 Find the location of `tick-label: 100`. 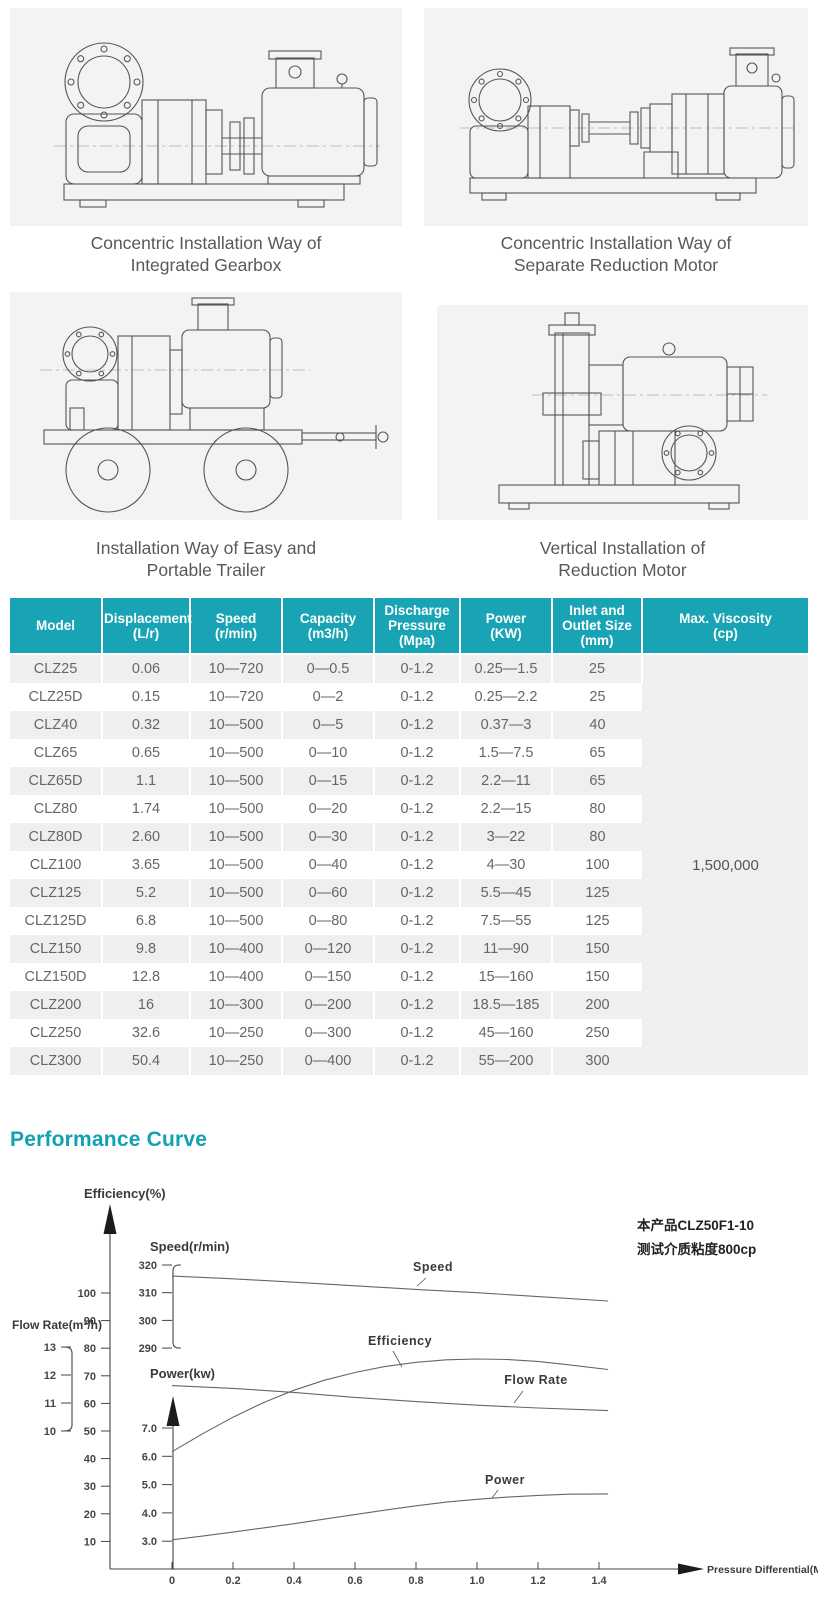

tick-label: 100 is located at coordinates (87, 1294).